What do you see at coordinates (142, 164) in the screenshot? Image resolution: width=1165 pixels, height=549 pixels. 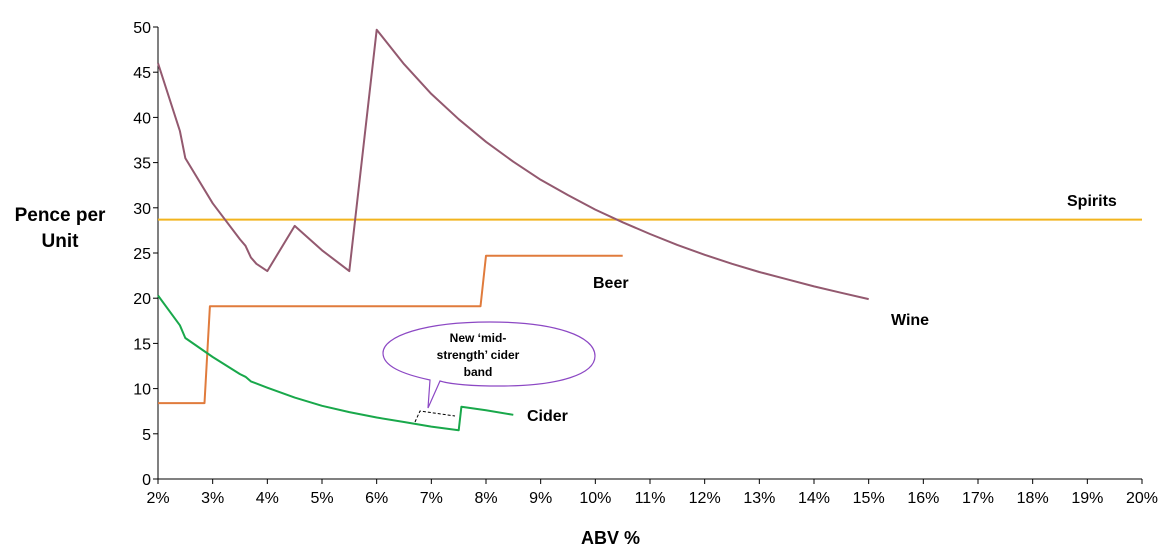 I see `y-tick-label: 35` at bounding box center [142, 164].